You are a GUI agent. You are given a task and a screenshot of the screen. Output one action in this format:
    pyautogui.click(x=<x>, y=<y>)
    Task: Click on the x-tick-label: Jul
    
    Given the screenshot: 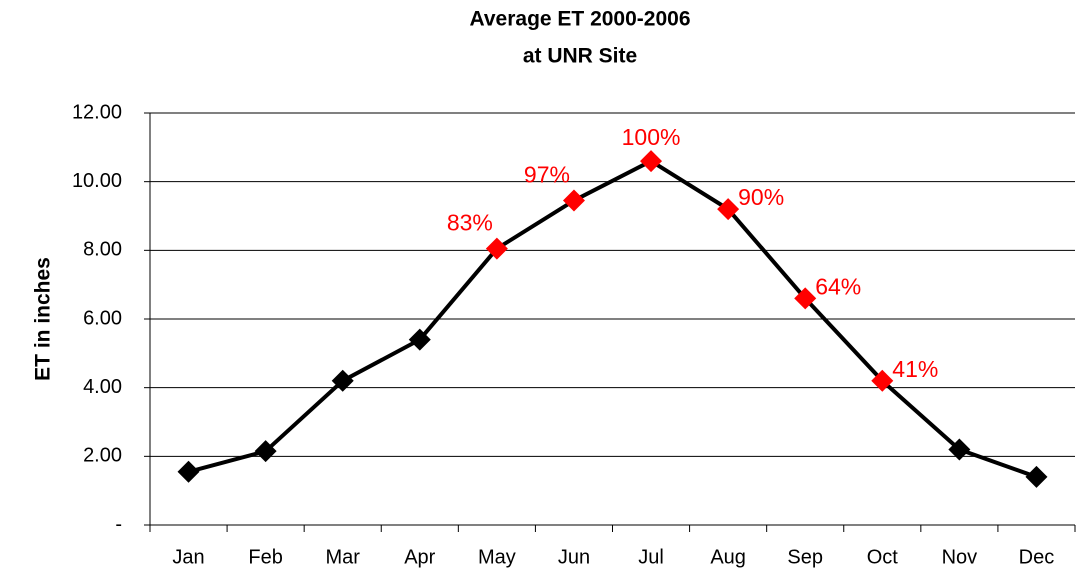 What is the action you would take?
    pyautogui.click(x=651, y=557)
    